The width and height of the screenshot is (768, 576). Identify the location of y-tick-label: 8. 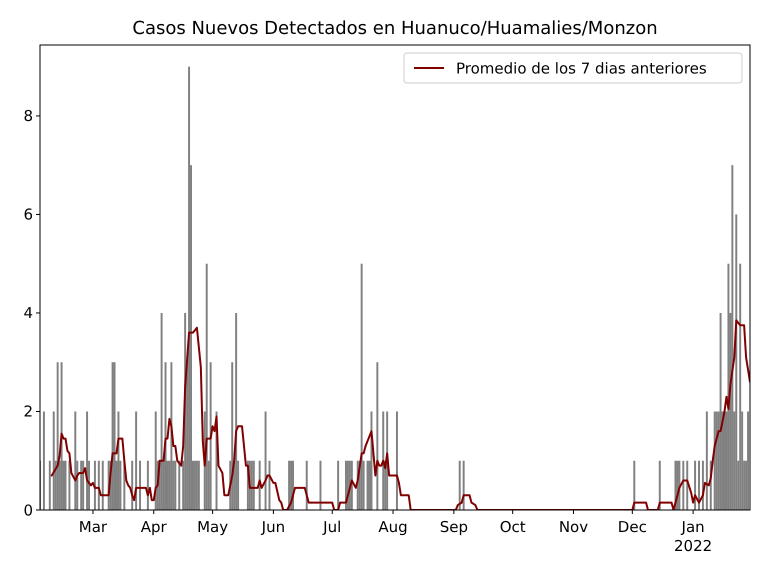
(28, 116).